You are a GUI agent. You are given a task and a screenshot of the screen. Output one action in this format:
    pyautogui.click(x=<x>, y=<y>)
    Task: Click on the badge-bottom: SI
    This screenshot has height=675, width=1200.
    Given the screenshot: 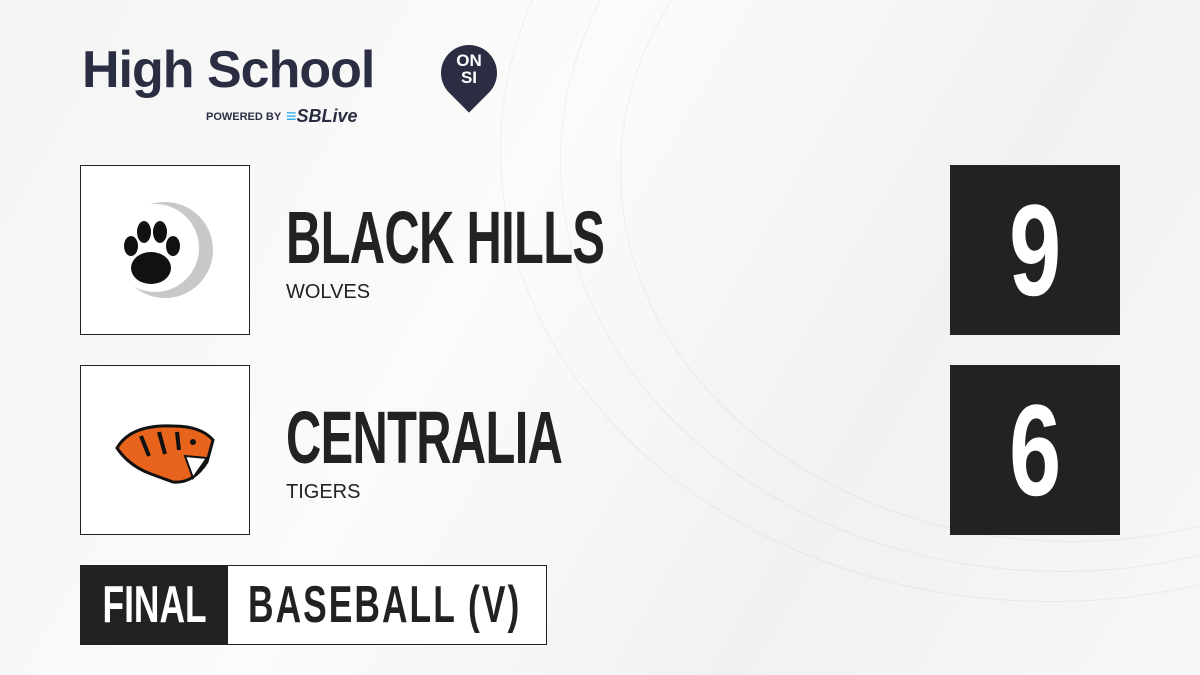 What is the action you would take?
    pyautogui.click(x=469, y=77)
    